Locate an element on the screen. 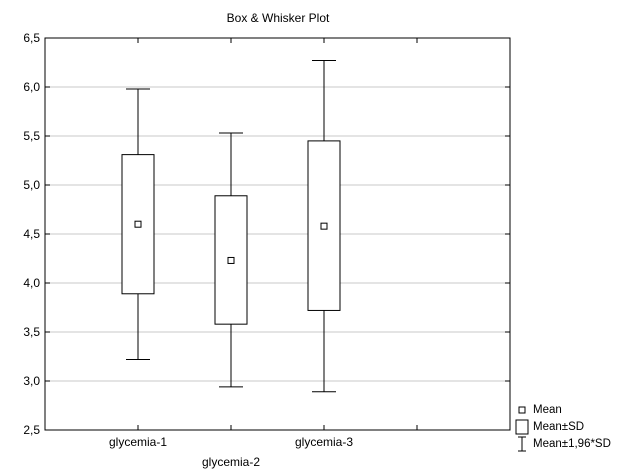 The image size is (634, 472). legend-label-ci: Mean±1,96*SD is located at coordinates (572, 443).